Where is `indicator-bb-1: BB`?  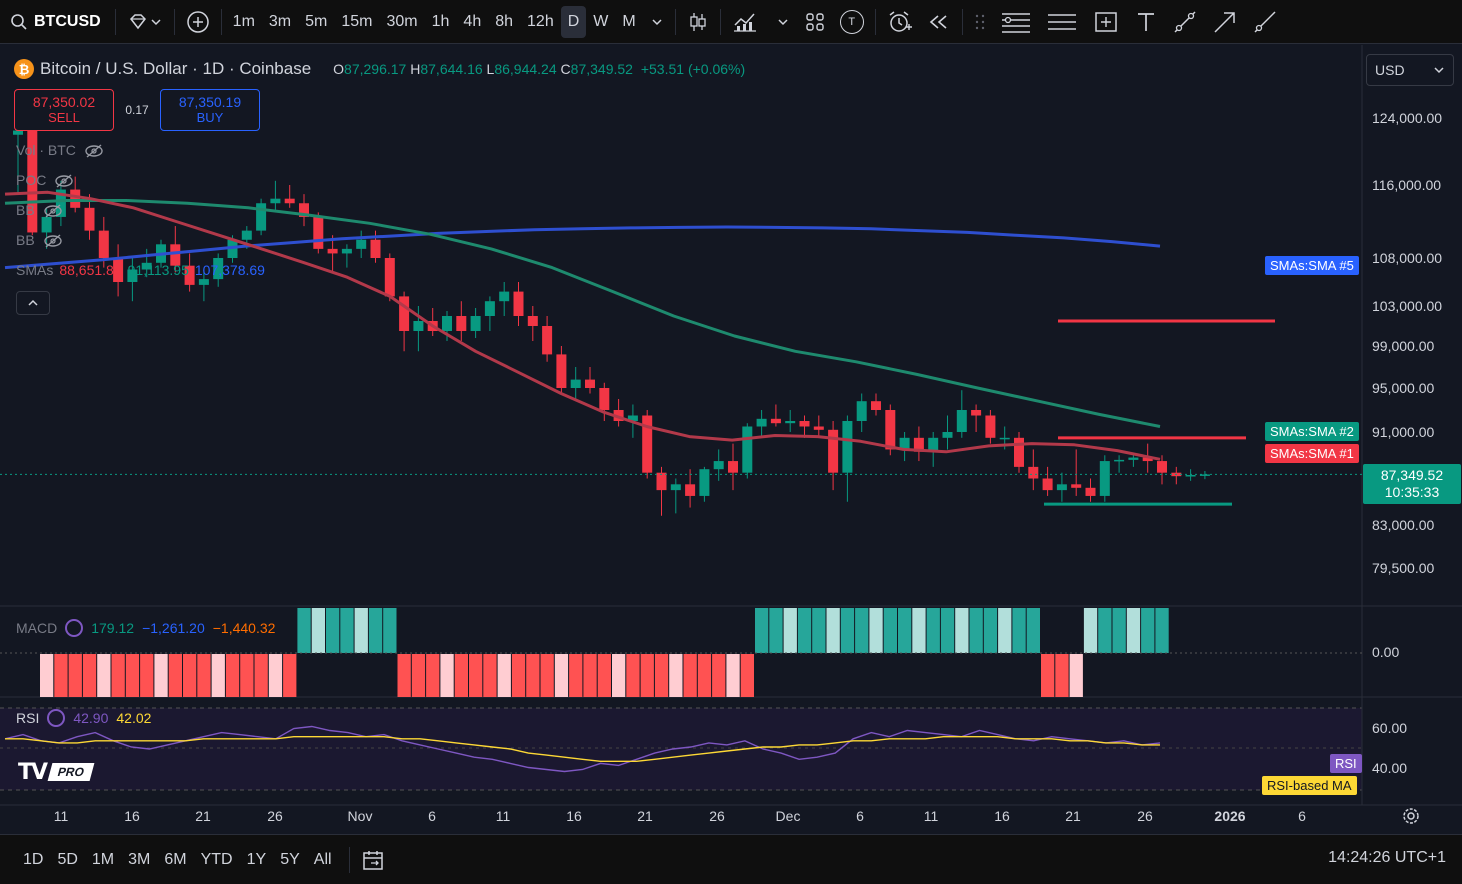
indicator-bb-1: BB is located at coordinates (39, 210).